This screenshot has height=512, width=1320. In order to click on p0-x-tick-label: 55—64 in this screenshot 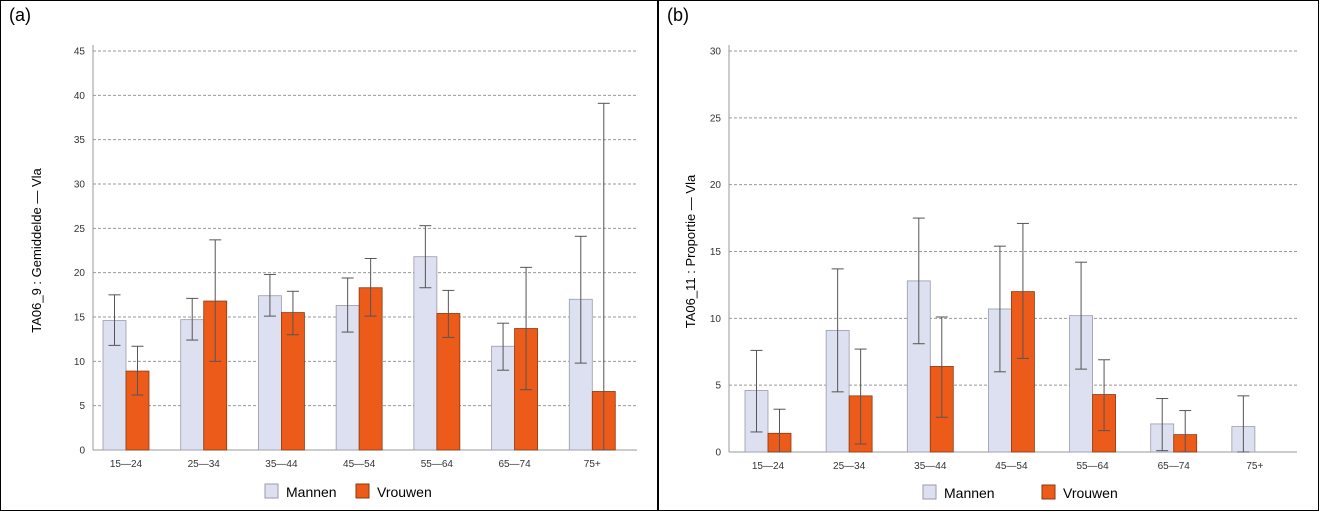, I will do `click(437, 464)`.